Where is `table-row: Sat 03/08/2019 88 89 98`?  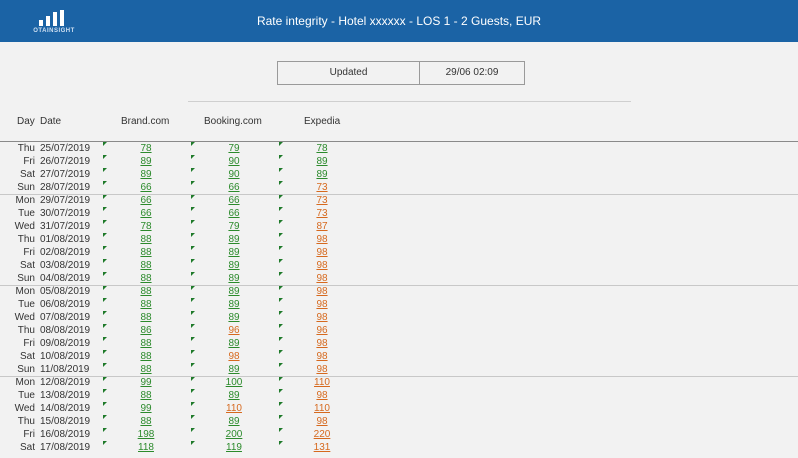
table-row: Sat 03/08/2019 88 89 98 is located at coordinates (399, 265).